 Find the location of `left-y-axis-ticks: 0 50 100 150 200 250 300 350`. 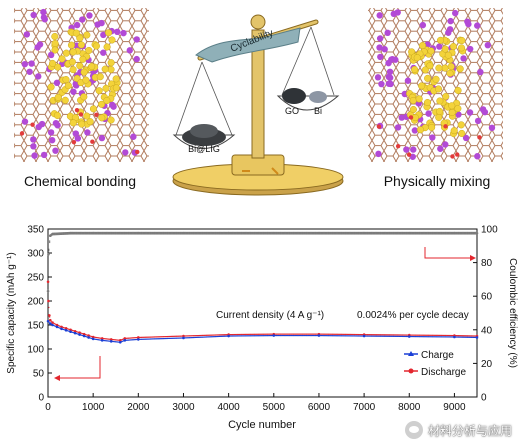

left-y-axis-ticks: 0 50 100 150 200 250 300 350 is located at coordinates (39, 314).